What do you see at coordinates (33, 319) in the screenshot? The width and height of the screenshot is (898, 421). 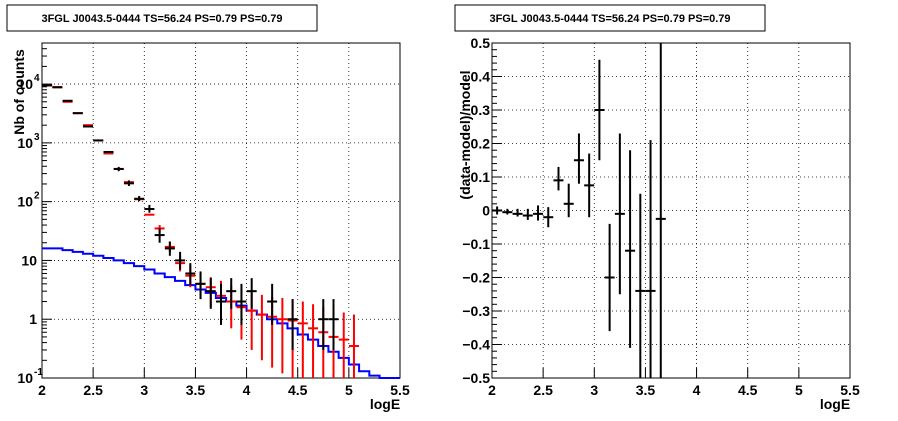 I see `counts-y-tick-label: 1` at bounding box center [33, 319].